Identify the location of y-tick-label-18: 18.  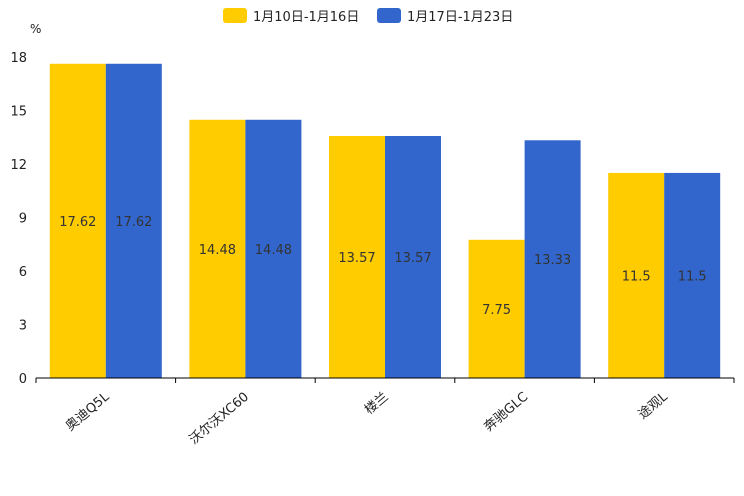
(18, 58).